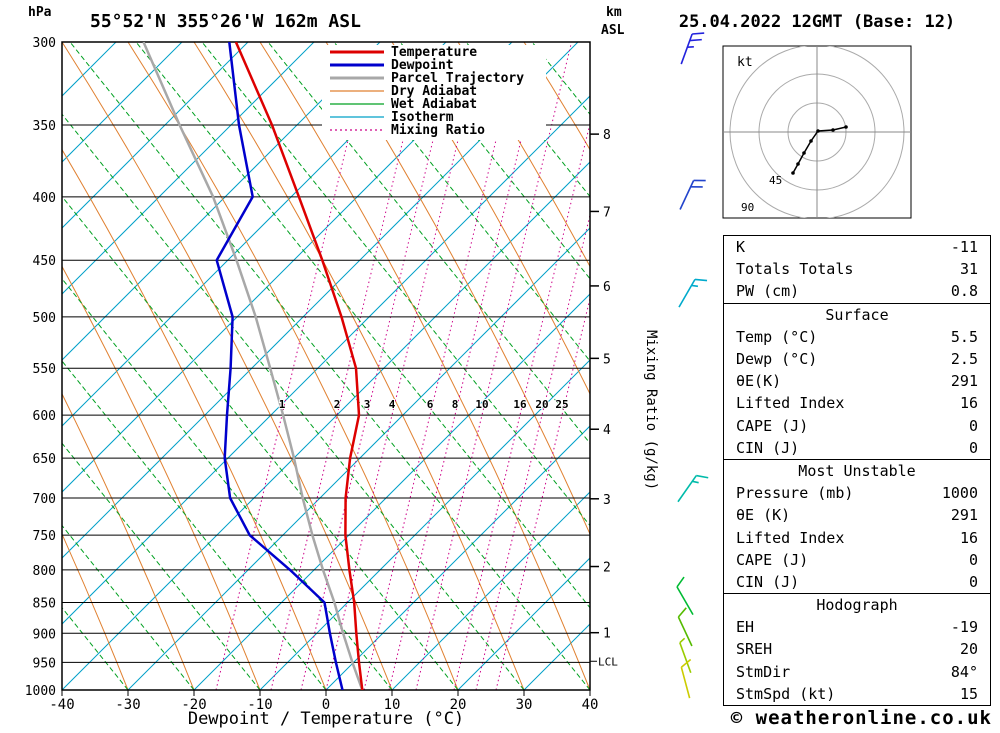  What do you see at coordinates (326, 705) in the screenshot?
I see `temp-tick-label: 0` at bounding box center [326, 705].